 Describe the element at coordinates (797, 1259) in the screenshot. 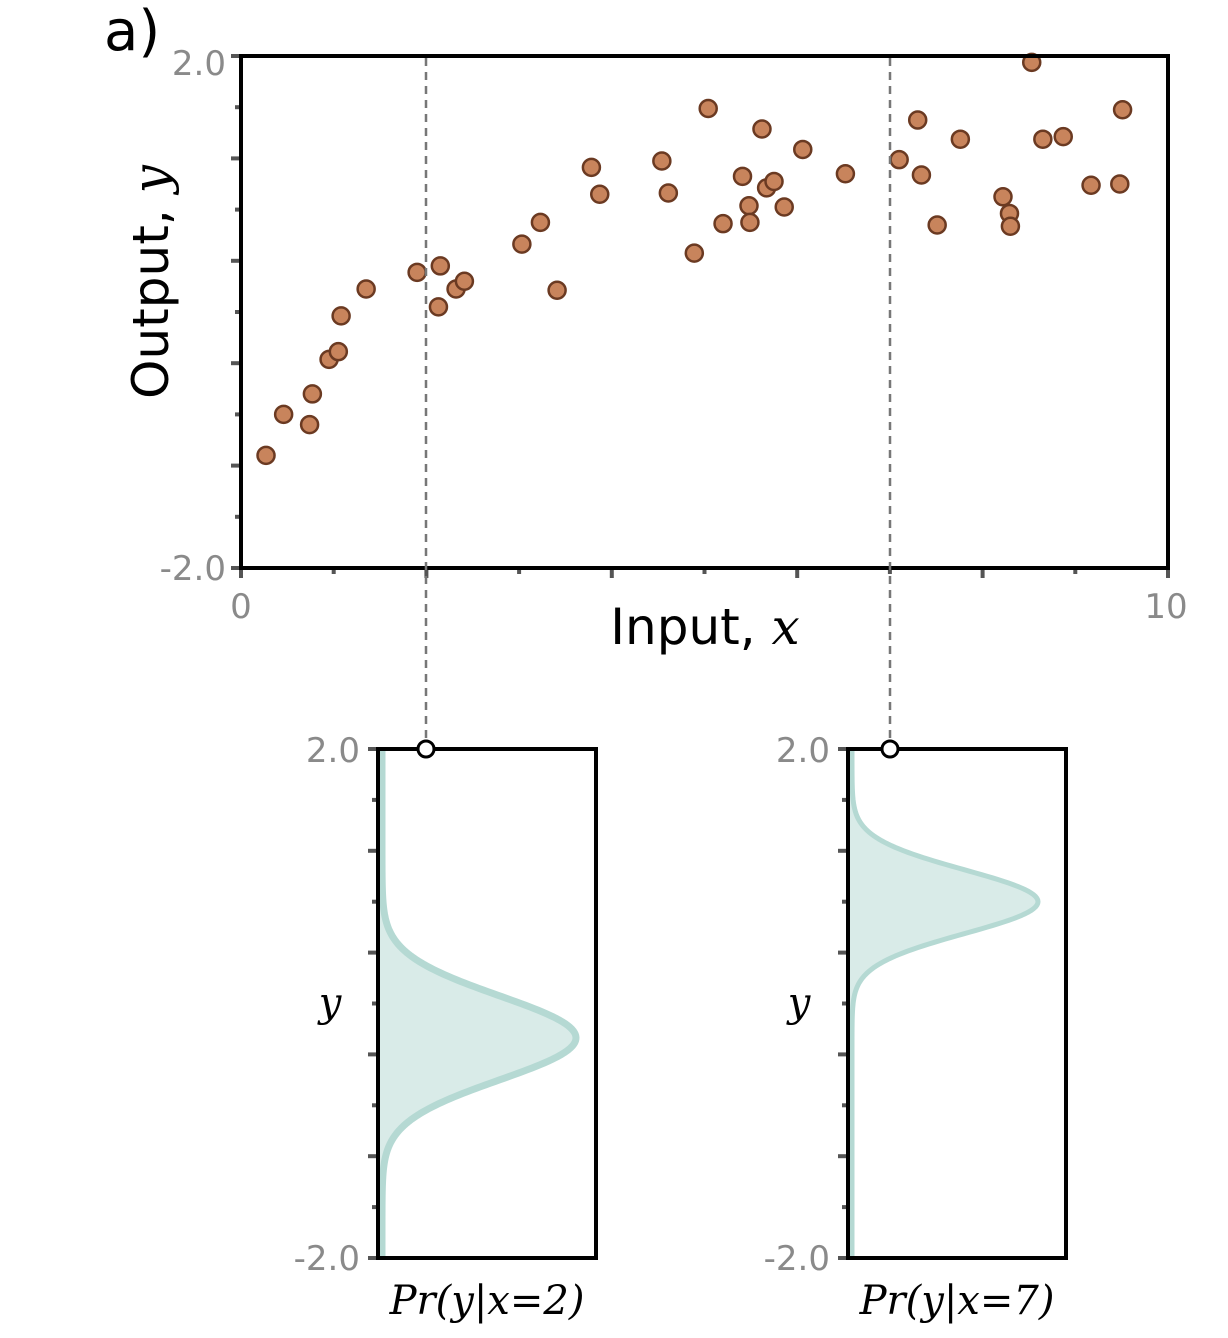

I see `y-tick-label-min-x7: -2.0` at that location.